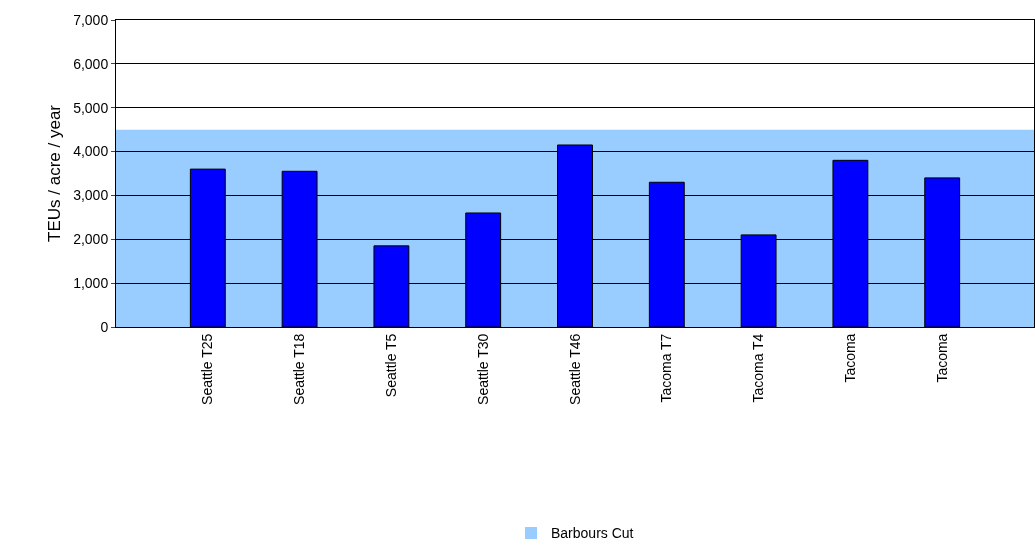 The height and width of the screenshot is (551, 1035). Describe the element at coordinates (758, 368) in the screenshot. I see `x-tick-label: Tacoma T4` at that location.